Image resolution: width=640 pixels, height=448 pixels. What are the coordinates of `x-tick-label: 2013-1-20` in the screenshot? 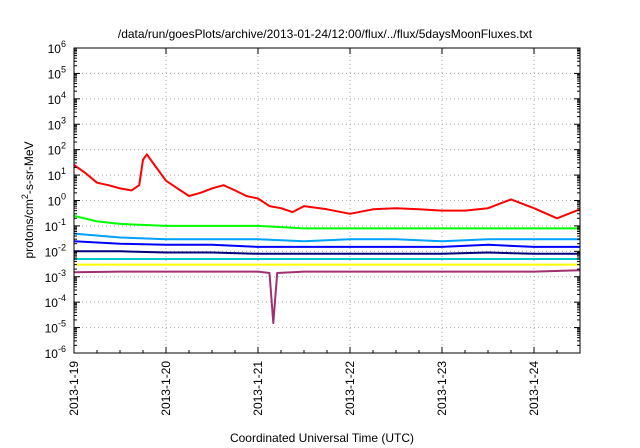 It's located at (166, 388).